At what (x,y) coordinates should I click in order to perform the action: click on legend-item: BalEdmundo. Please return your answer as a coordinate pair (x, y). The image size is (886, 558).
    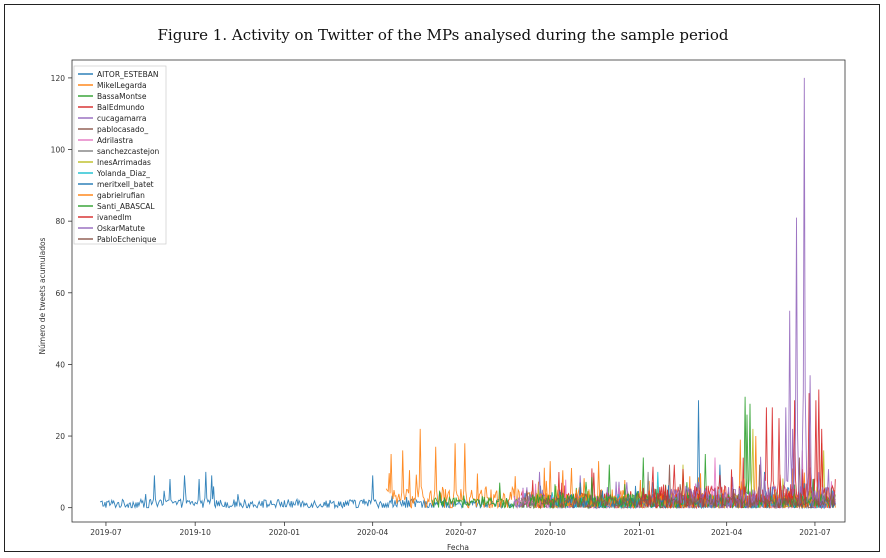
    Looking at the image, I should click on (121, 107).